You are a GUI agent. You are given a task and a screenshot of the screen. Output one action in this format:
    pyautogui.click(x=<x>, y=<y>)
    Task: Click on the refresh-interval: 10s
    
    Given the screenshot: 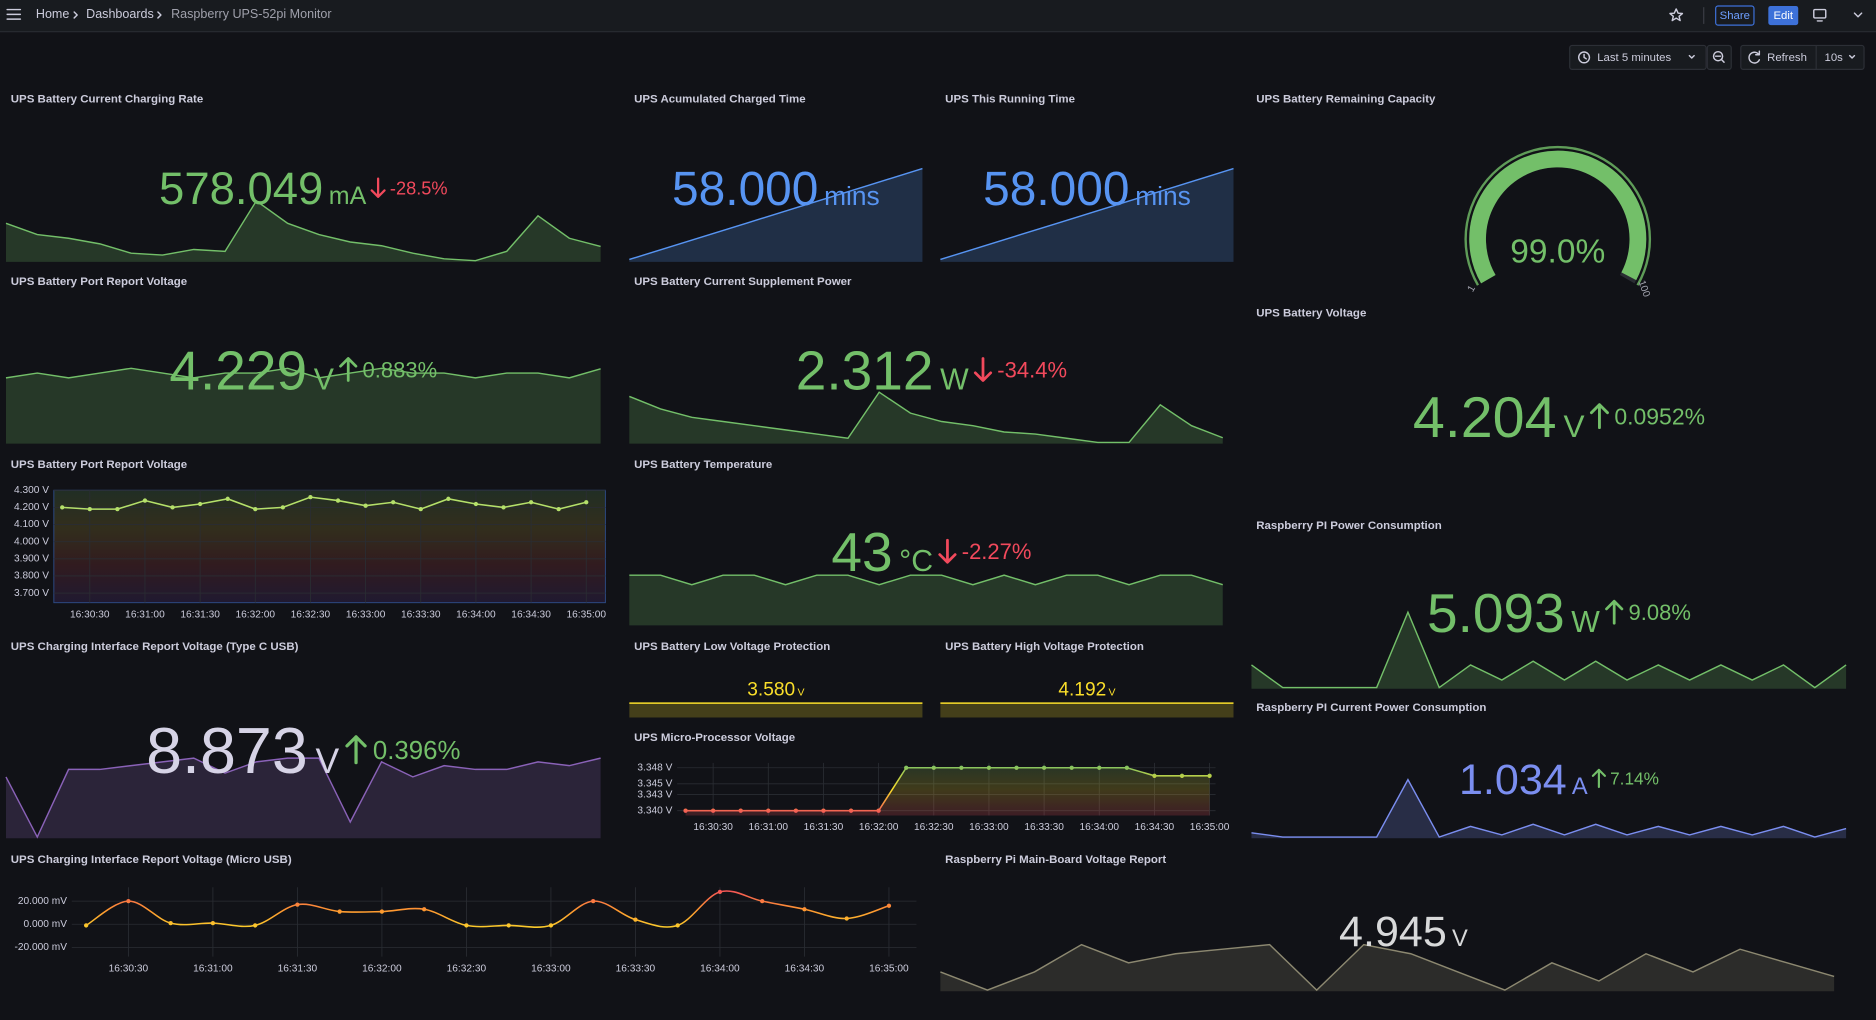 What is the action you would take?
    pyautogui.click(x=1834, y=58)
    